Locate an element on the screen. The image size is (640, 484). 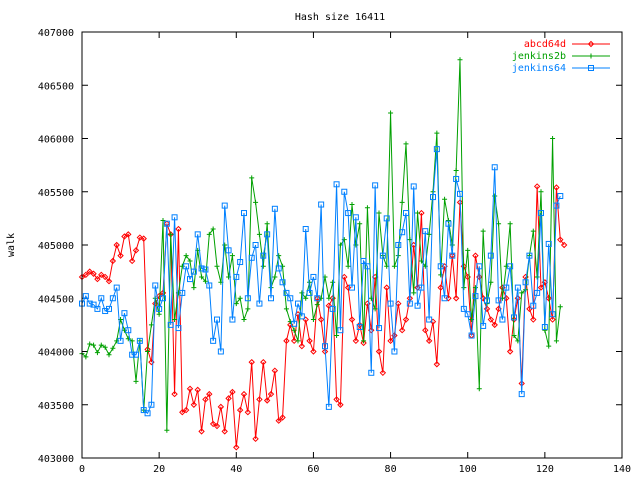
y-axis-label: walk is located at coordinates (11, 245).